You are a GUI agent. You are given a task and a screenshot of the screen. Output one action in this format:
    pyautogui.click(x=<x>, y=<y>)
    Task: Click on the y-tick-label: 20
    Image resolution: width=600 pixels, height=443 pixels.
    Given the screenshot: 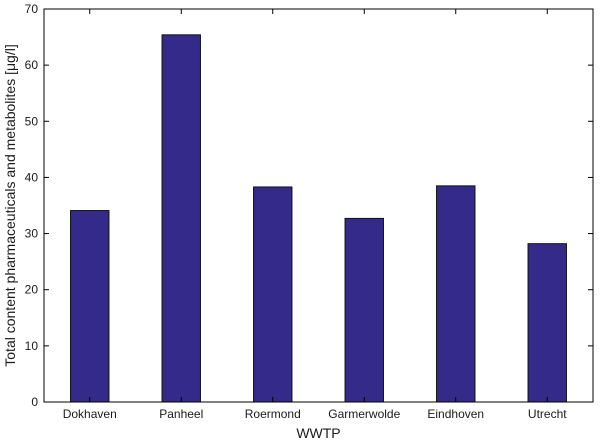 What is the action you would take?
    pyautogui.click(x=32, y=290)
    